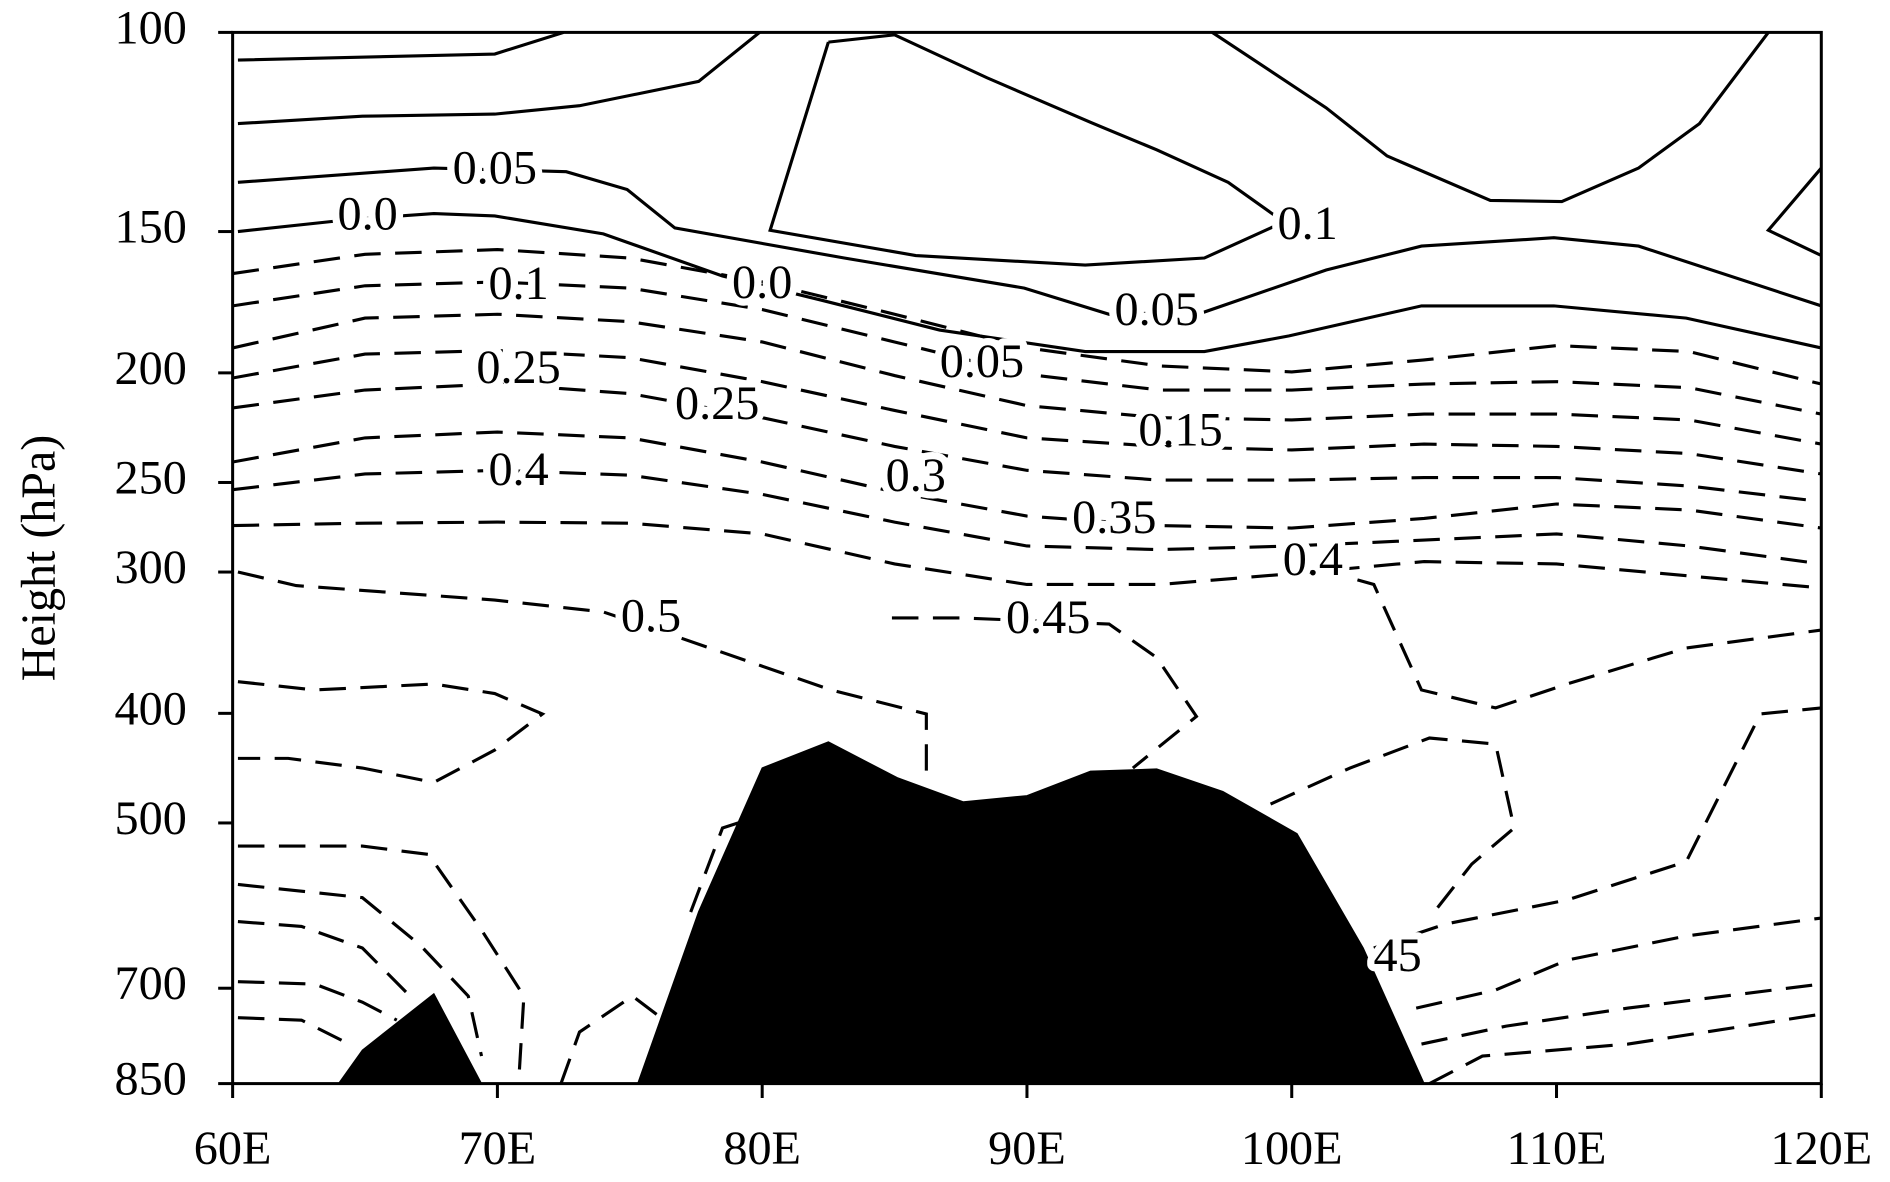 The image size is (1890, 1182). What do you see at coordinates (1292, 1148) in the screenshot?
I see `x-tick-label: 100E` at bounding box center [1292, 1148].